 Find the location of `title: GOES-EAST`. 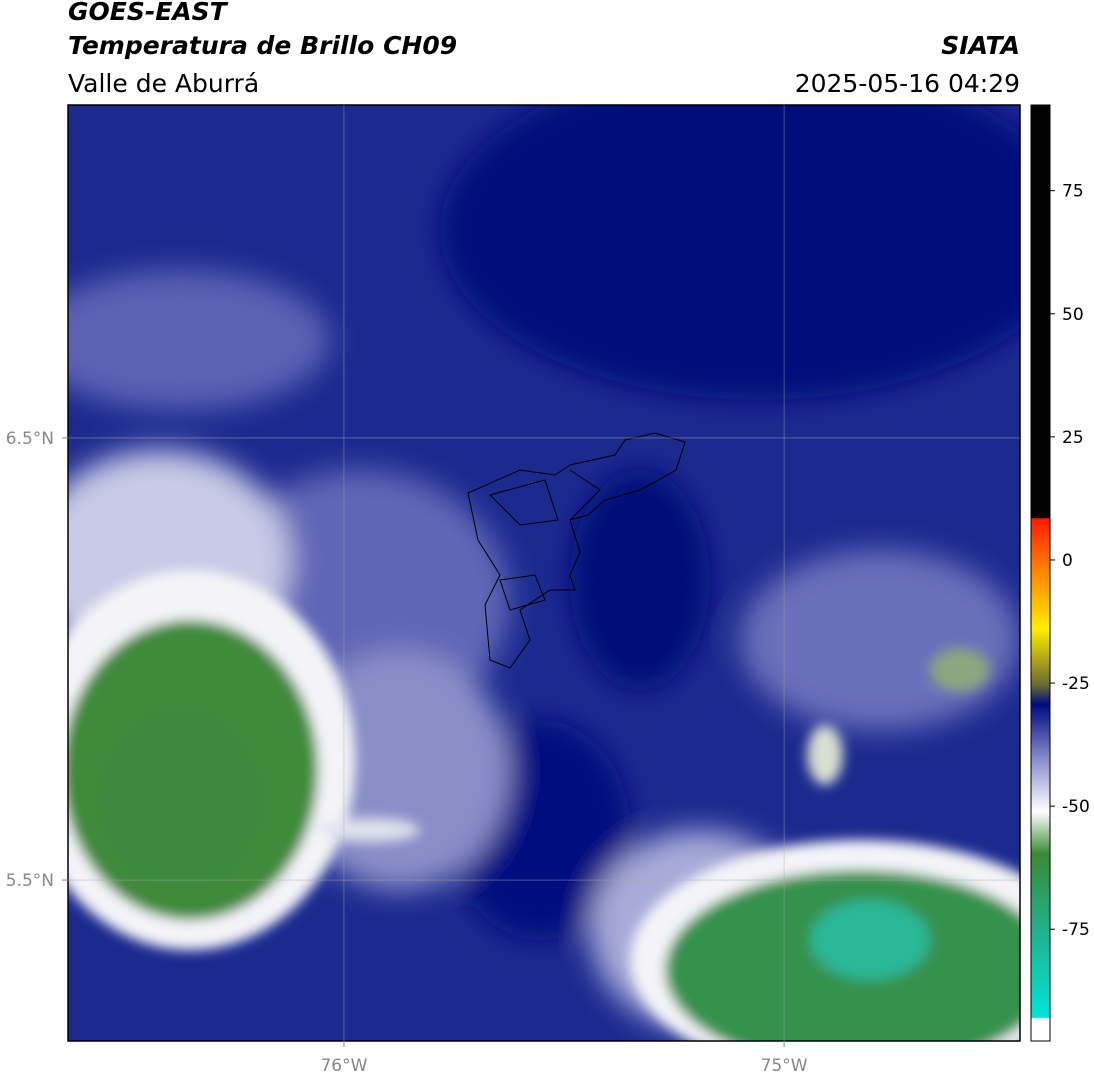

title: GOES-EAST is located at coordinates (148, 13).